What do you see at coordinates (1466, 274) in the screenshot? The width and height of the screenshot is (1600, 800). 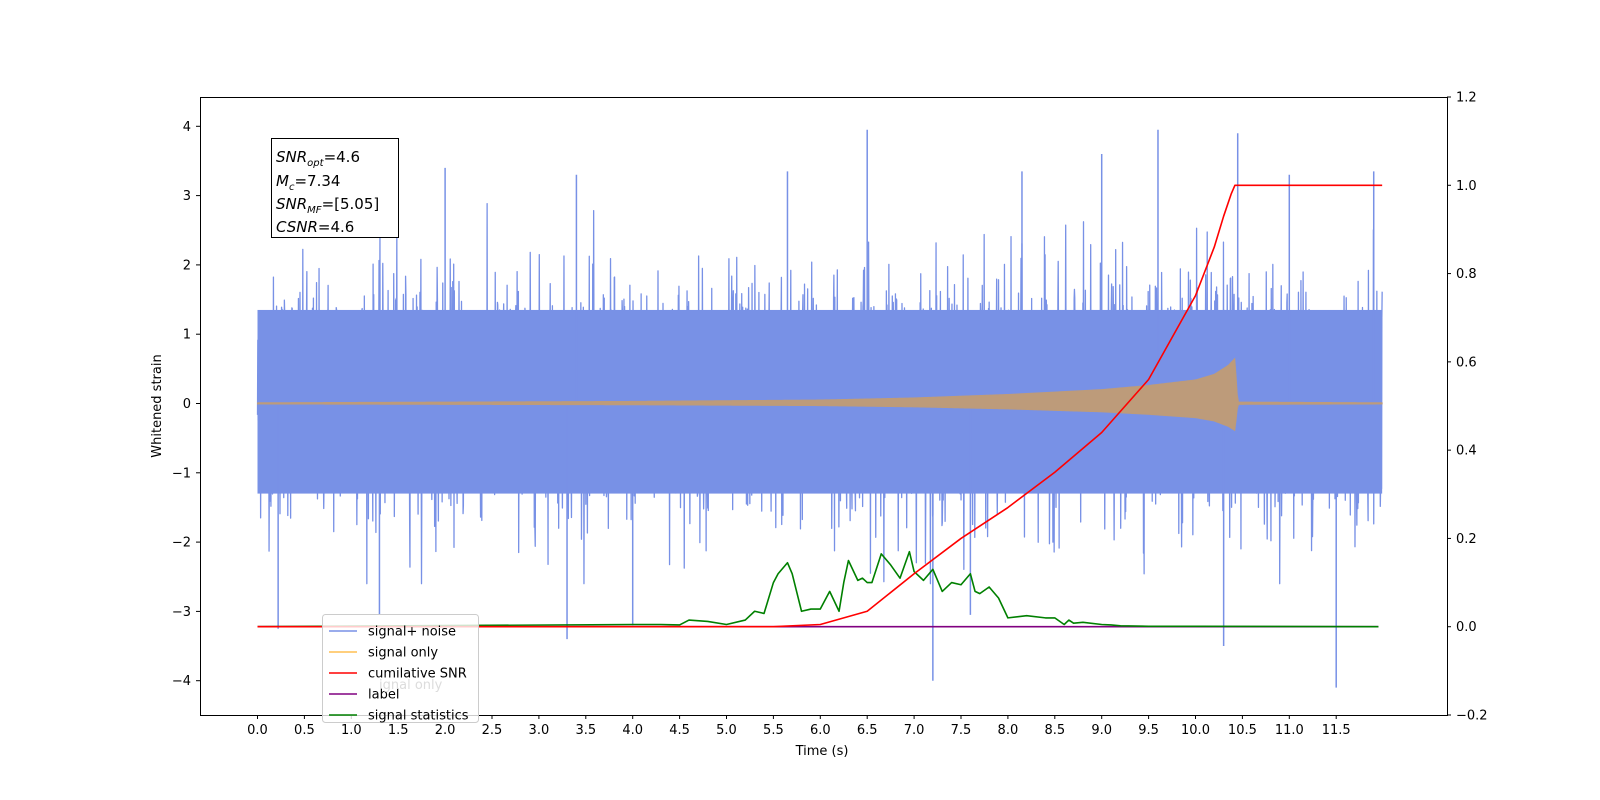 I see `y2-tick-label: 0.8` at bounding box center [1466, 274].